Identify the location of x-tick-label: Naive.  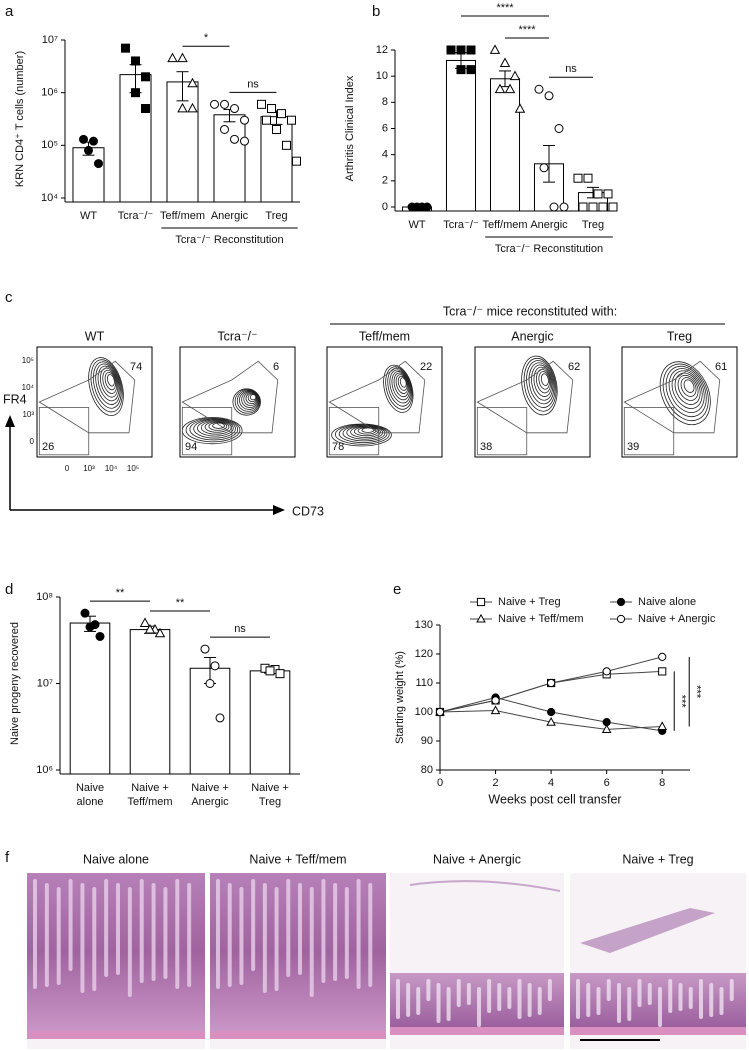
(90, 788).